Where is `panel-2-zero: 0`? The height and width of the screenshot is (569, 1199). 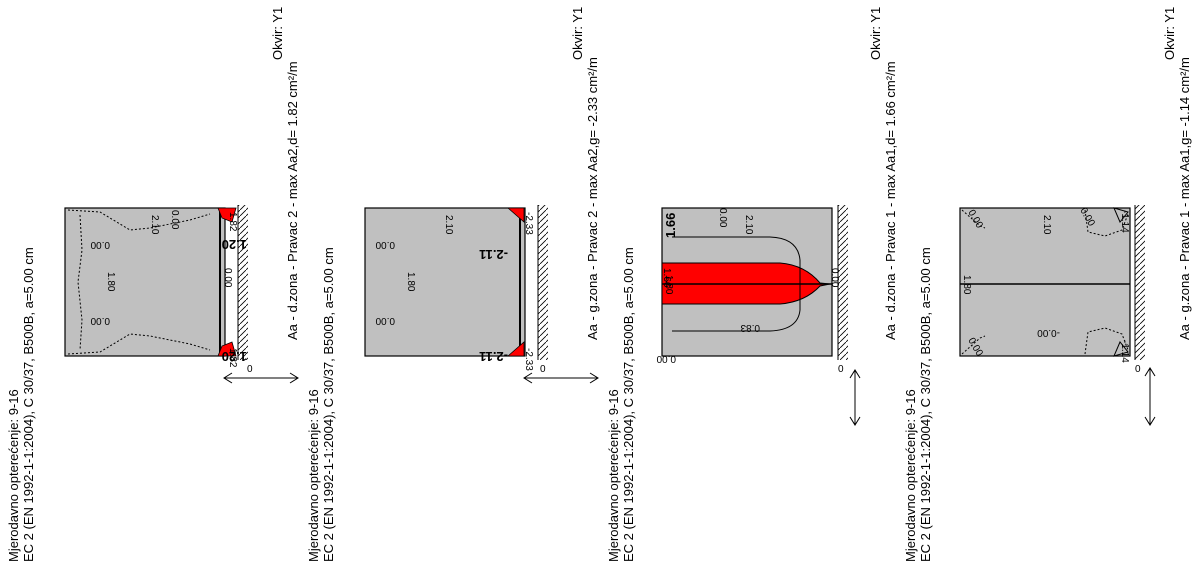
panel-2-zero: 0 is located at coordinates (543, 369).